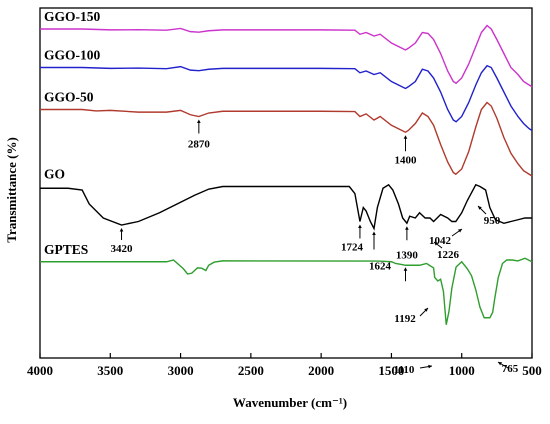 This screenshot has width=550, height=424. What do you see at coordinates (380, 267) in the screenshot?
I see `peak-label-1624: 1624` at bounding box center [380, 267].